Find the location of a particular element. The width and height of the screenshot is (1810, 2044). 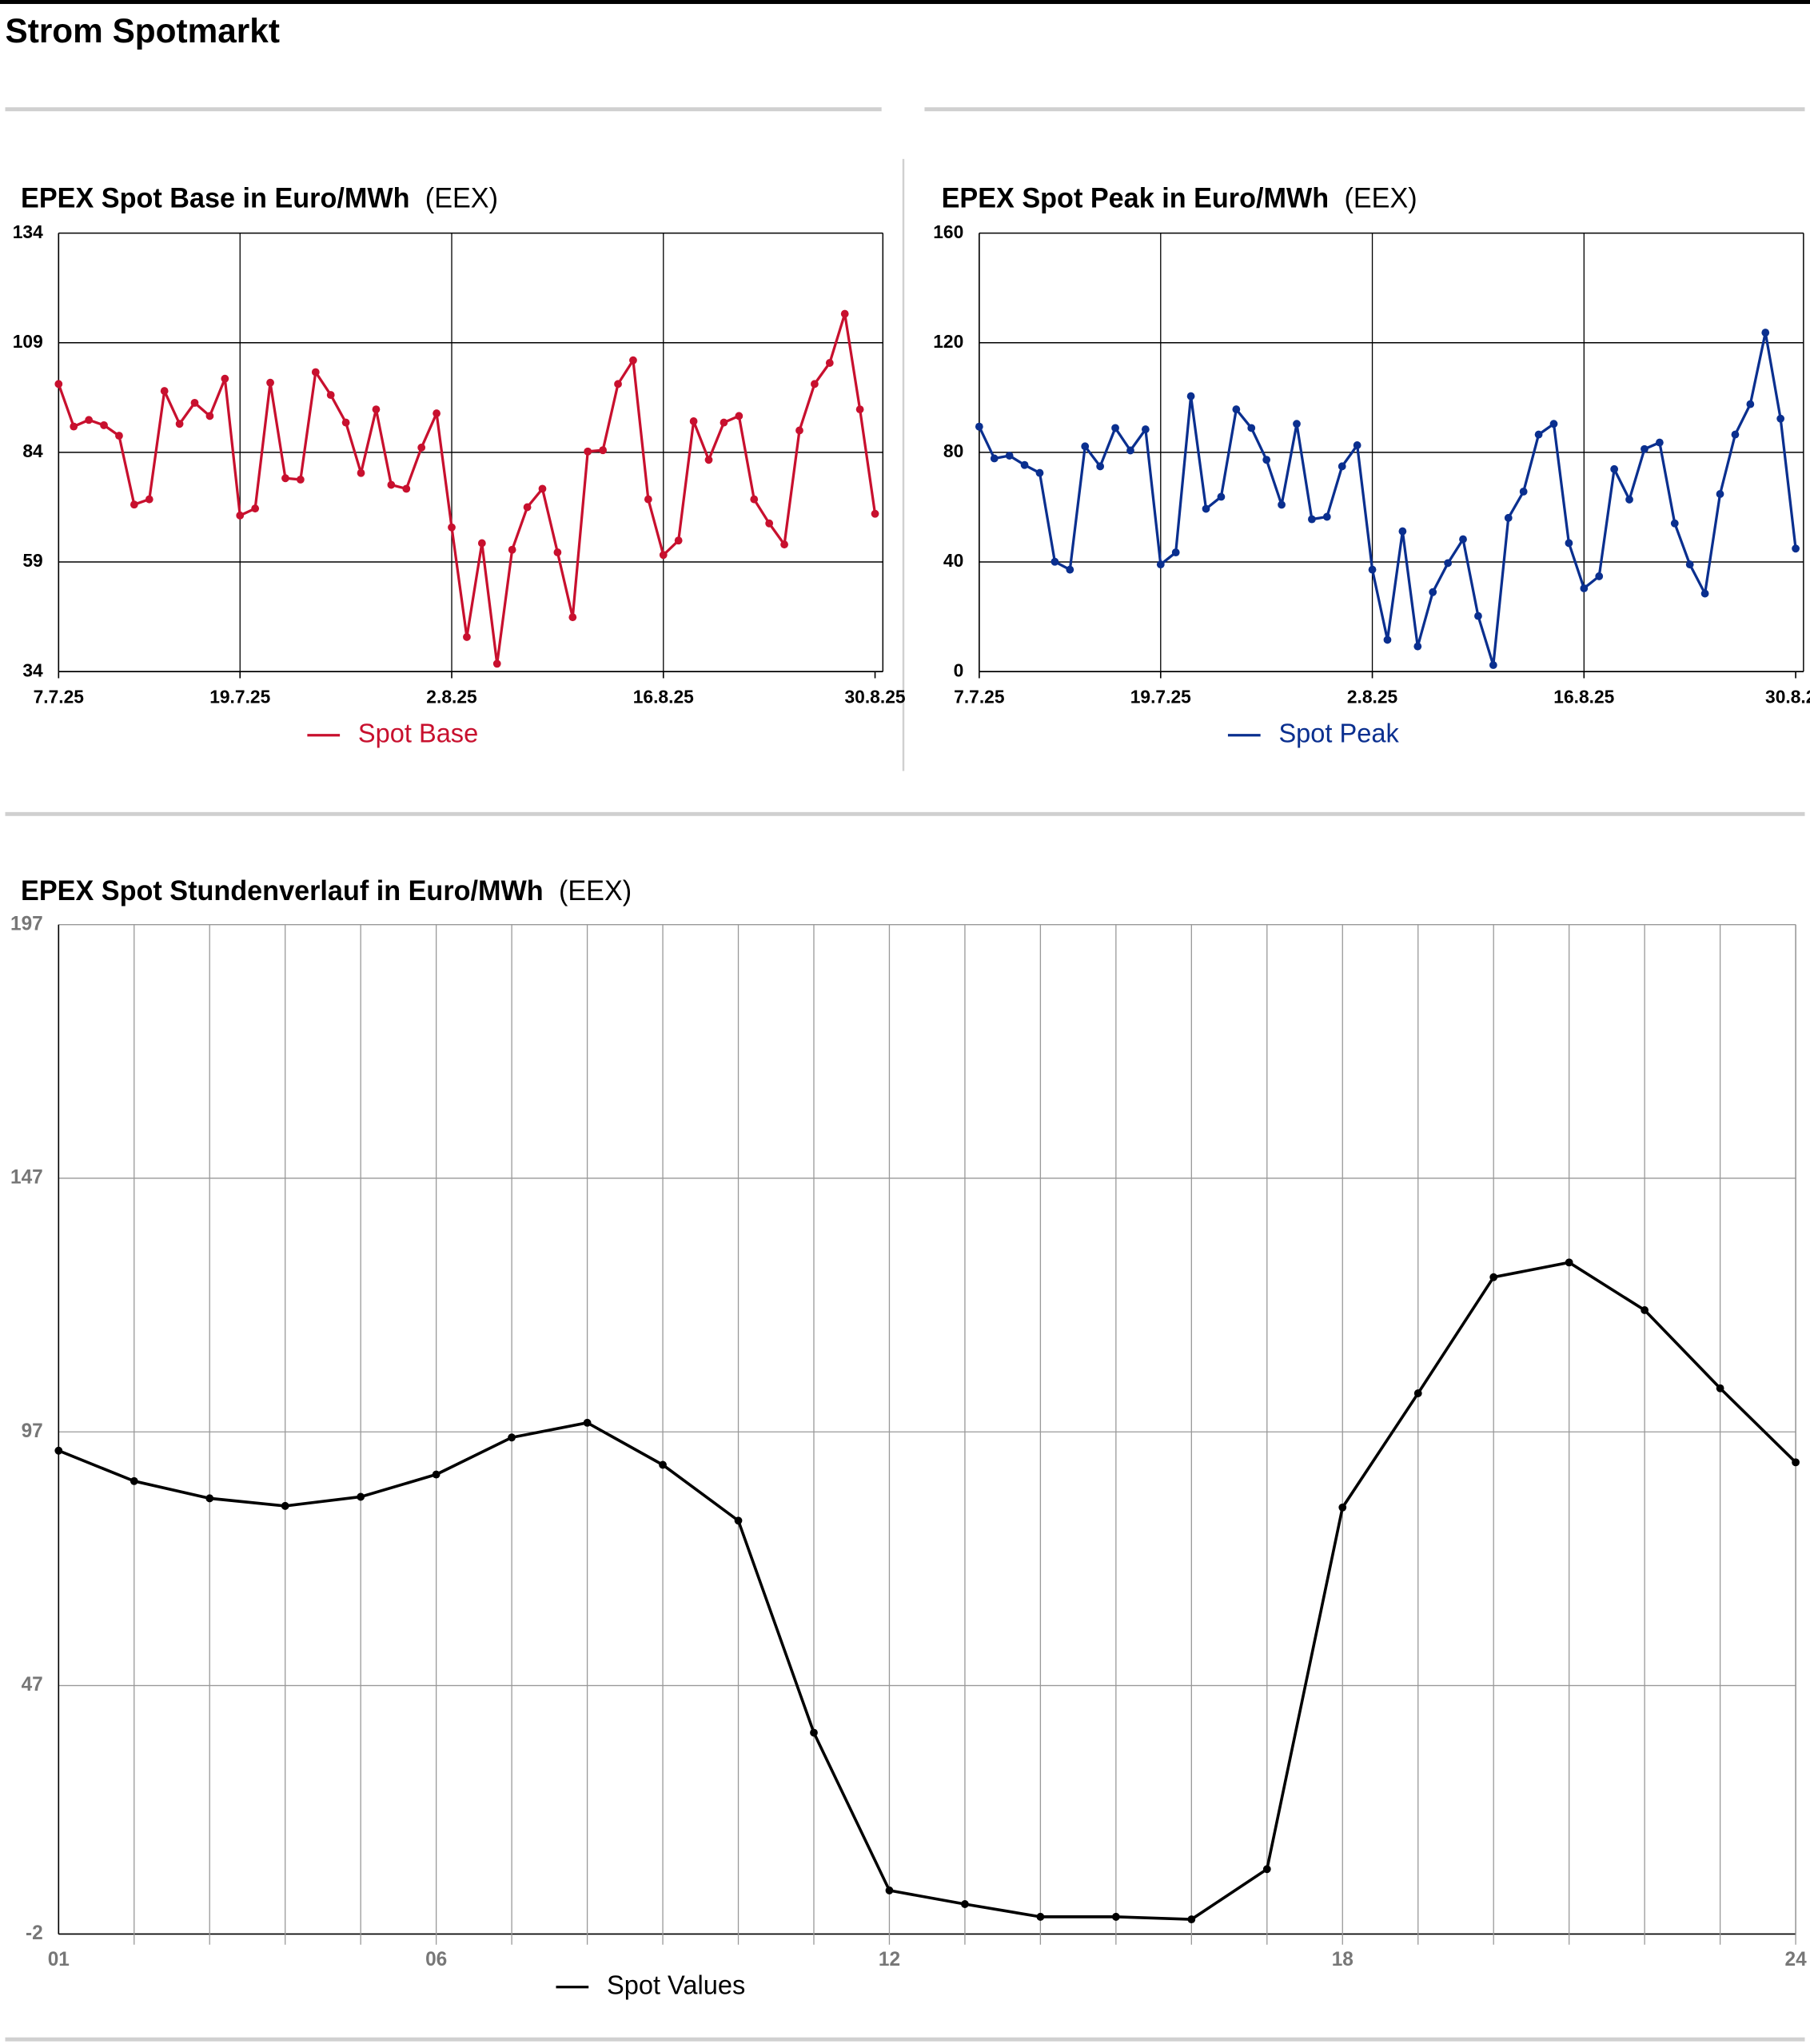

y-tick-label: 109 is located at coordinates (28, 341).